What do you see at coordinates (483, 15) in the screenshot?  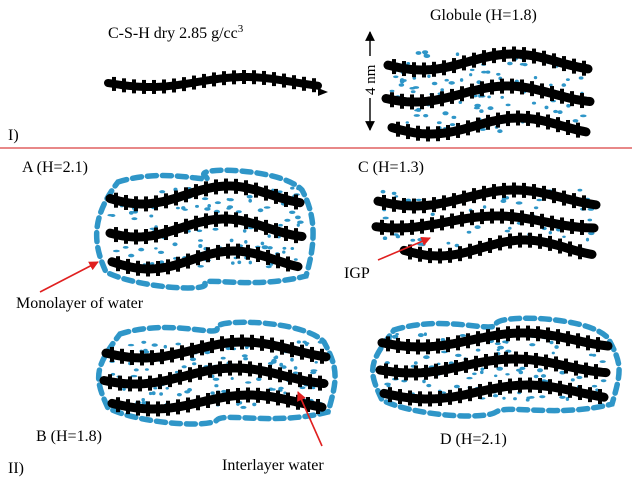 I see `globule-label: Globule (H=1.8)` at bounding box center [483, 15].